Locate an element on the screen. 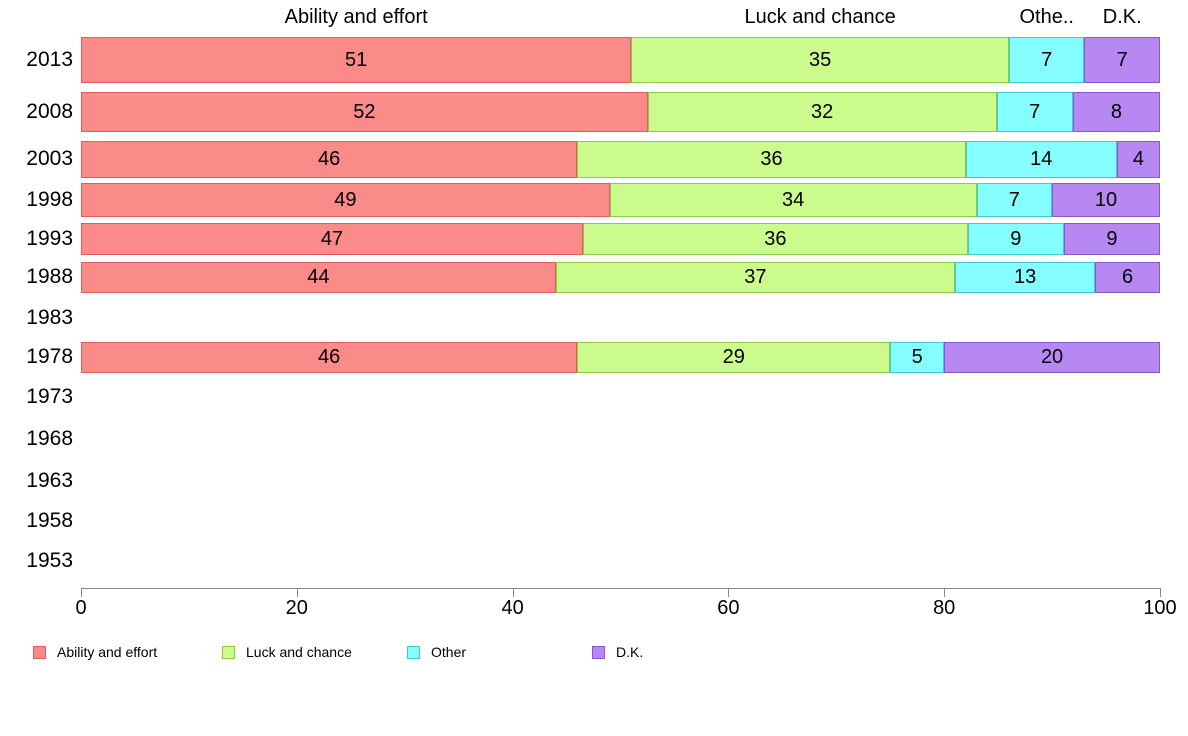  bar-segment: 37 is located at coordinates (755, 277).